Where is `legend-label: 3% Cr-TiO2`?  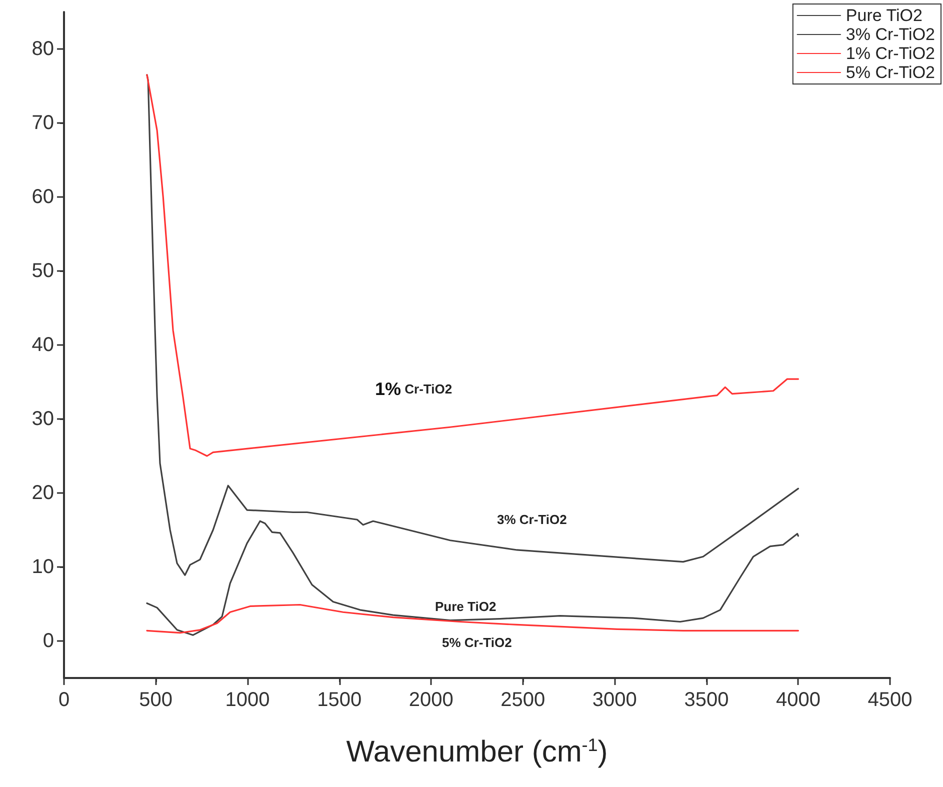
legend-label: 3% Cr-TiO2 is located at coordinates (891, 34).